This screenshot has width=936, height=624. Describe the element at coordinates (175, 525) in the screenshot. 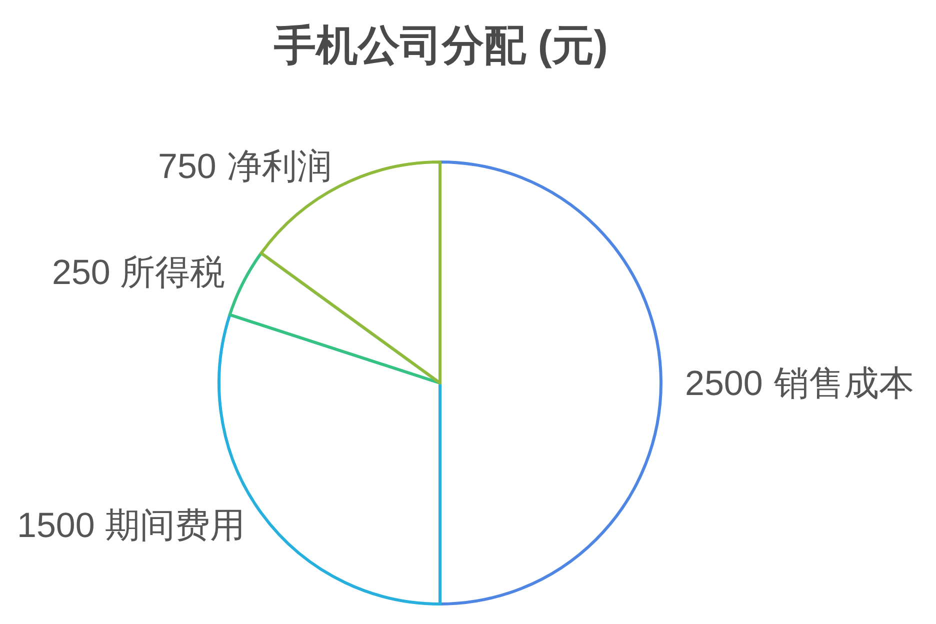

I see `slice-label: 期间费用` at that location.